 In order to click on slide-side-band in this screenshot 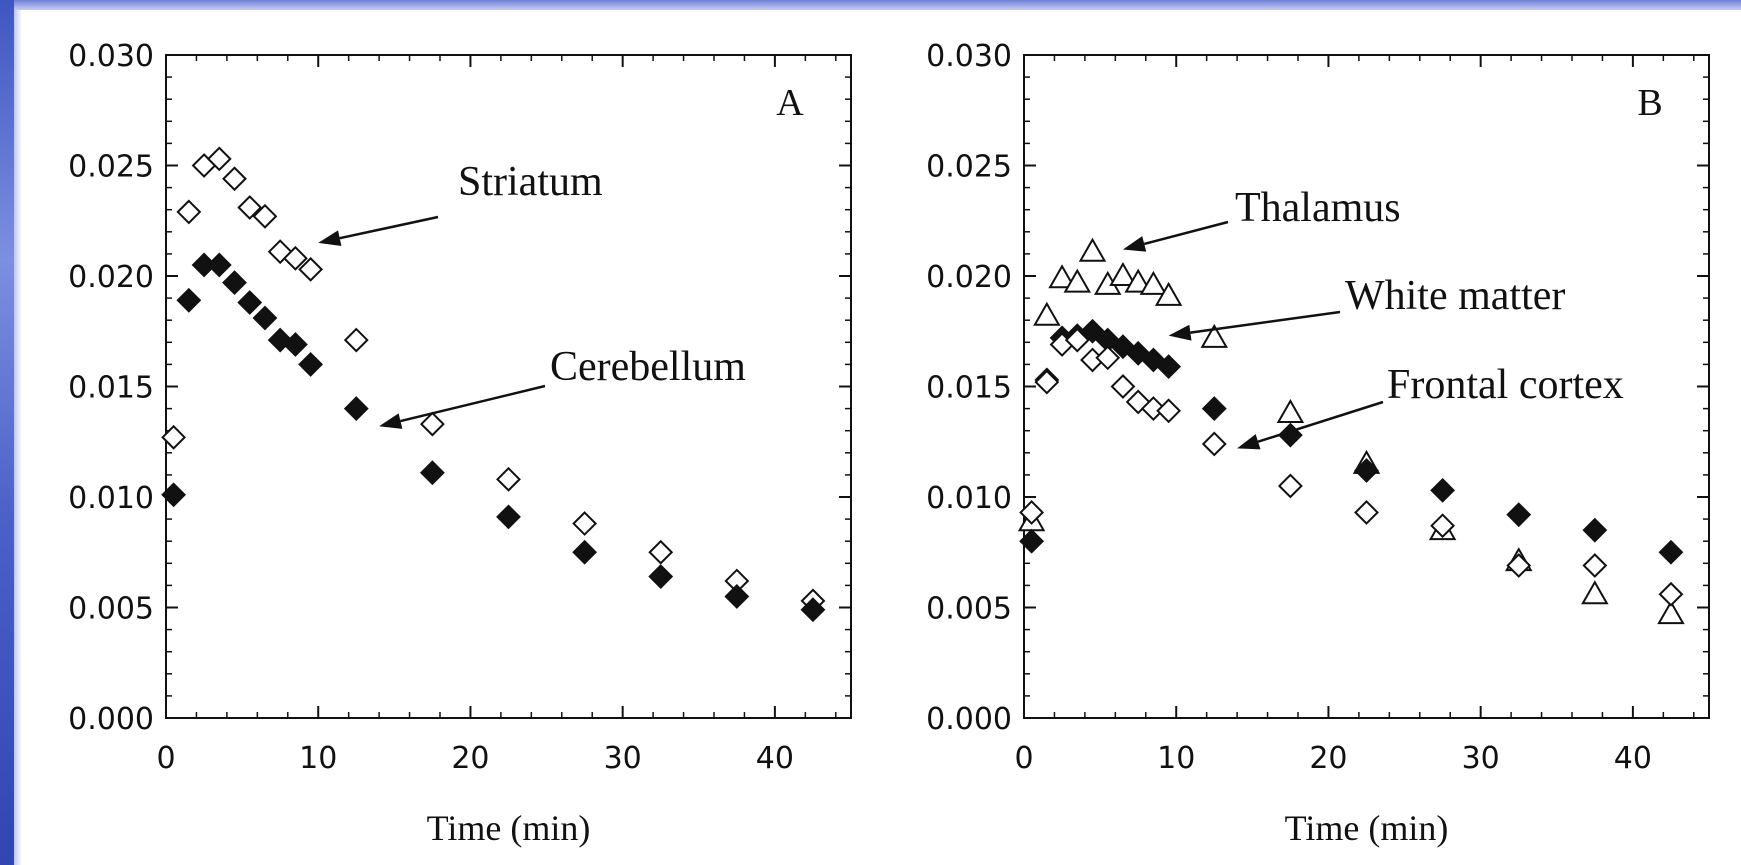, I will do `click(7, 432)`.